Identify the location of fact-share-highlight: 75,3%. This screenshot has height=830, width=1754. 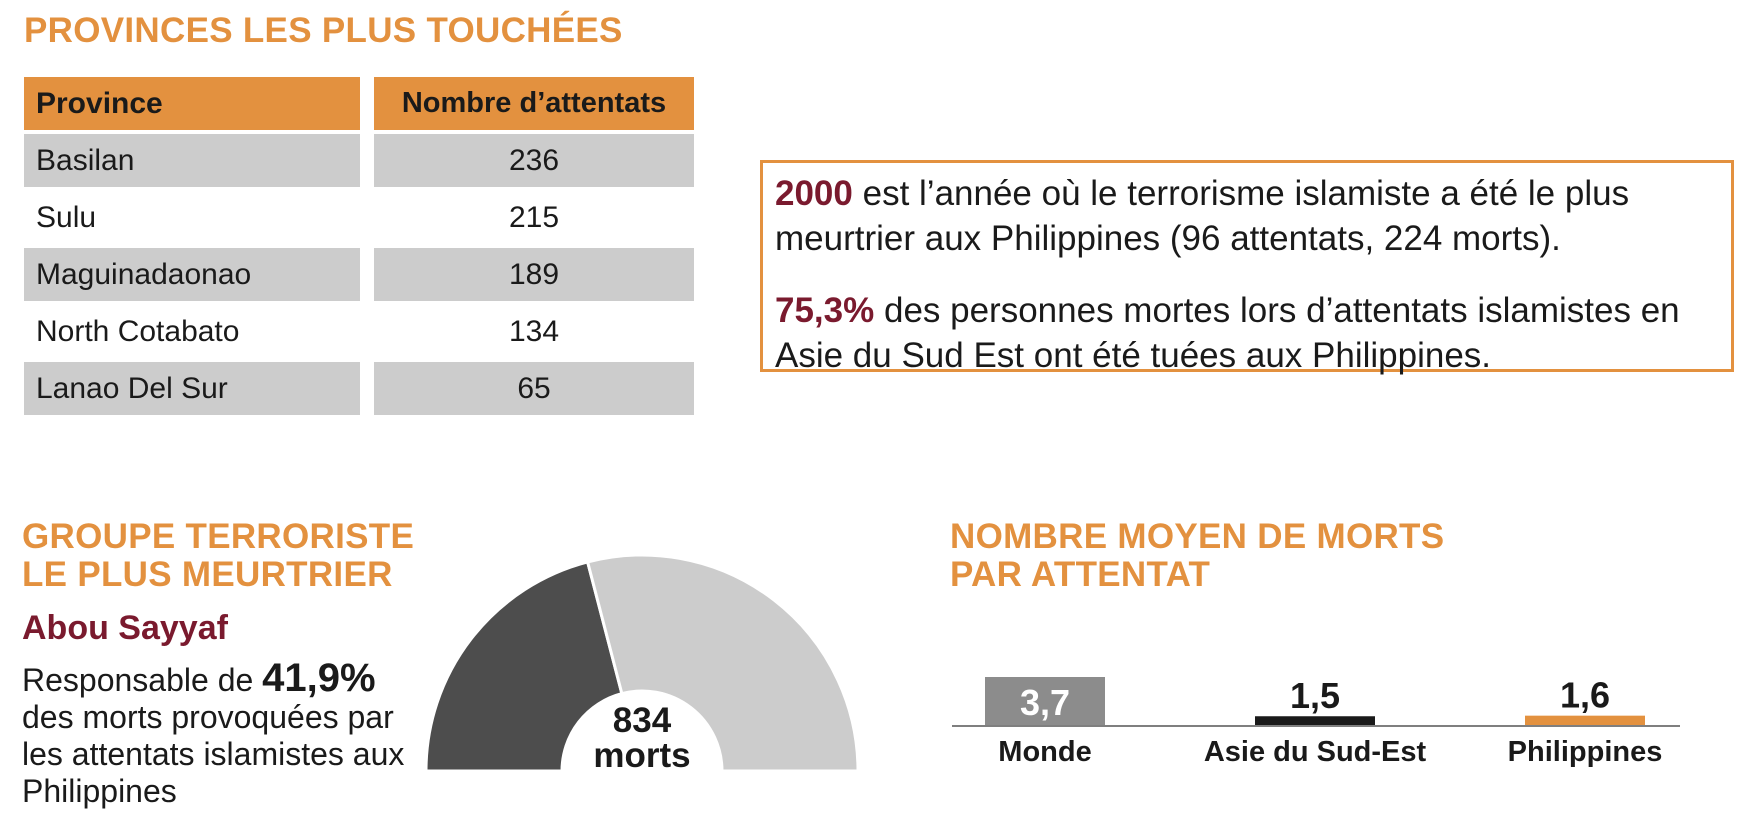
(825, 310).